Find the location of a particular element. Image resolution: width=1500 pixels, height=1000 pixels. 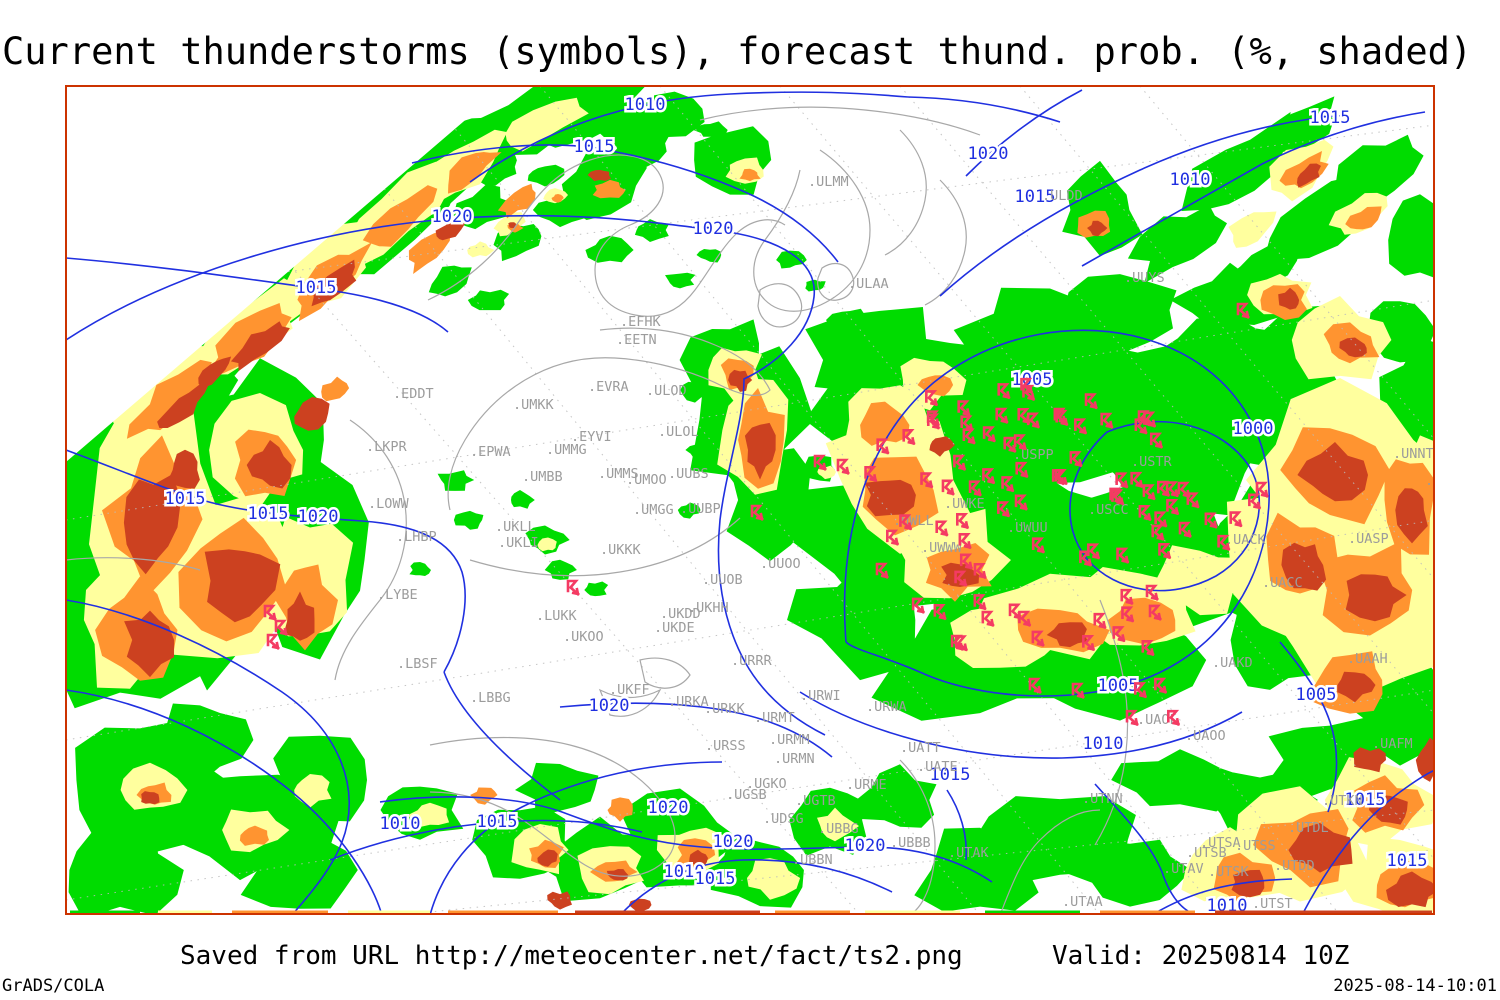

station-label: .URSS is located at coordinates (725, 746).